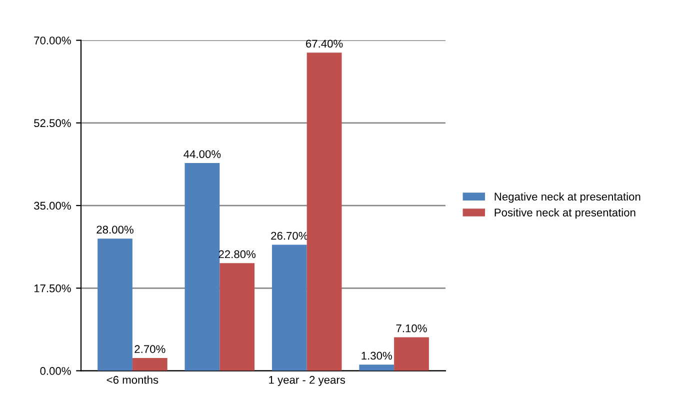 Image resolution: width=675 pixels, height=403 pixels. Describe the element at coordinates (289, 236) in the screenshot. I see `data-label: 26.70%` at that location.